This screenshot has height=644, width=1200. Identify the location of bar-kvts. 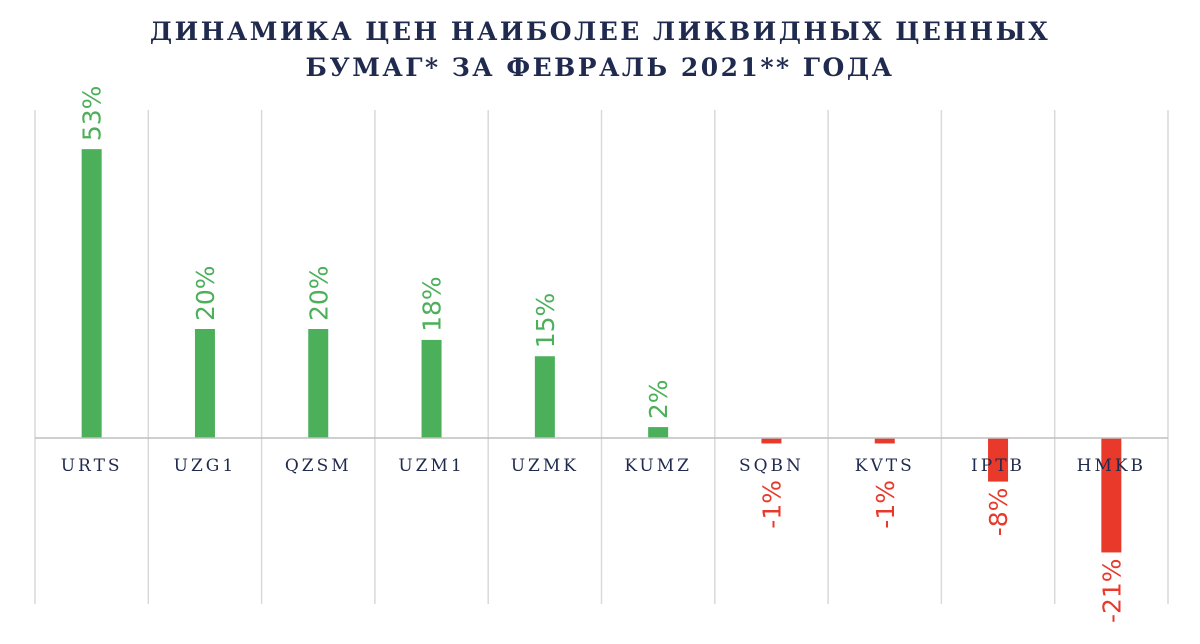
(884, 441).